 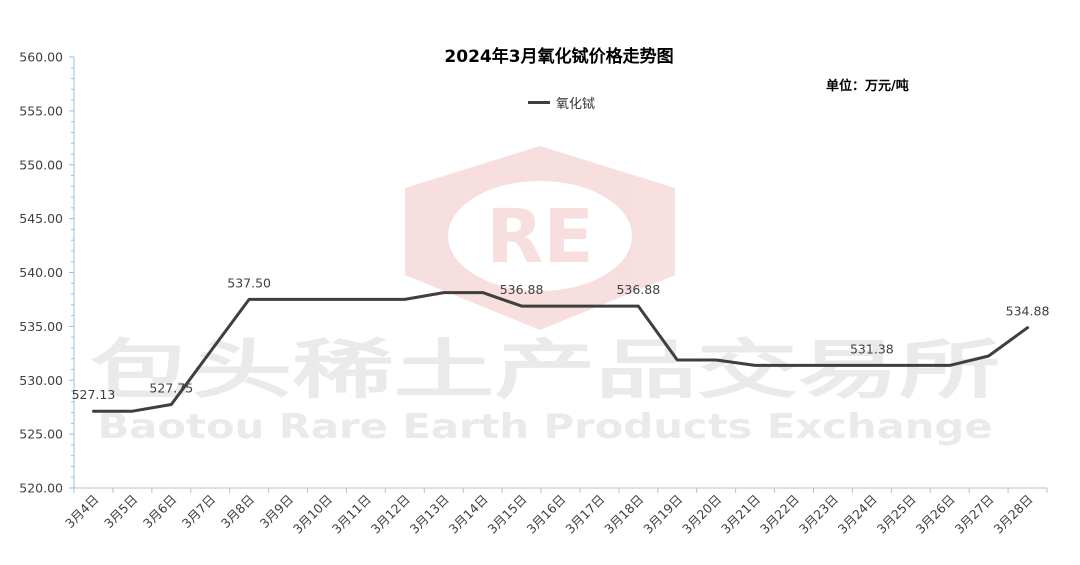 What do you see at coordinates (662, 514) in the screenshot?
I see `x-tick-label: 3月19日` at bounding box center [662, 514].